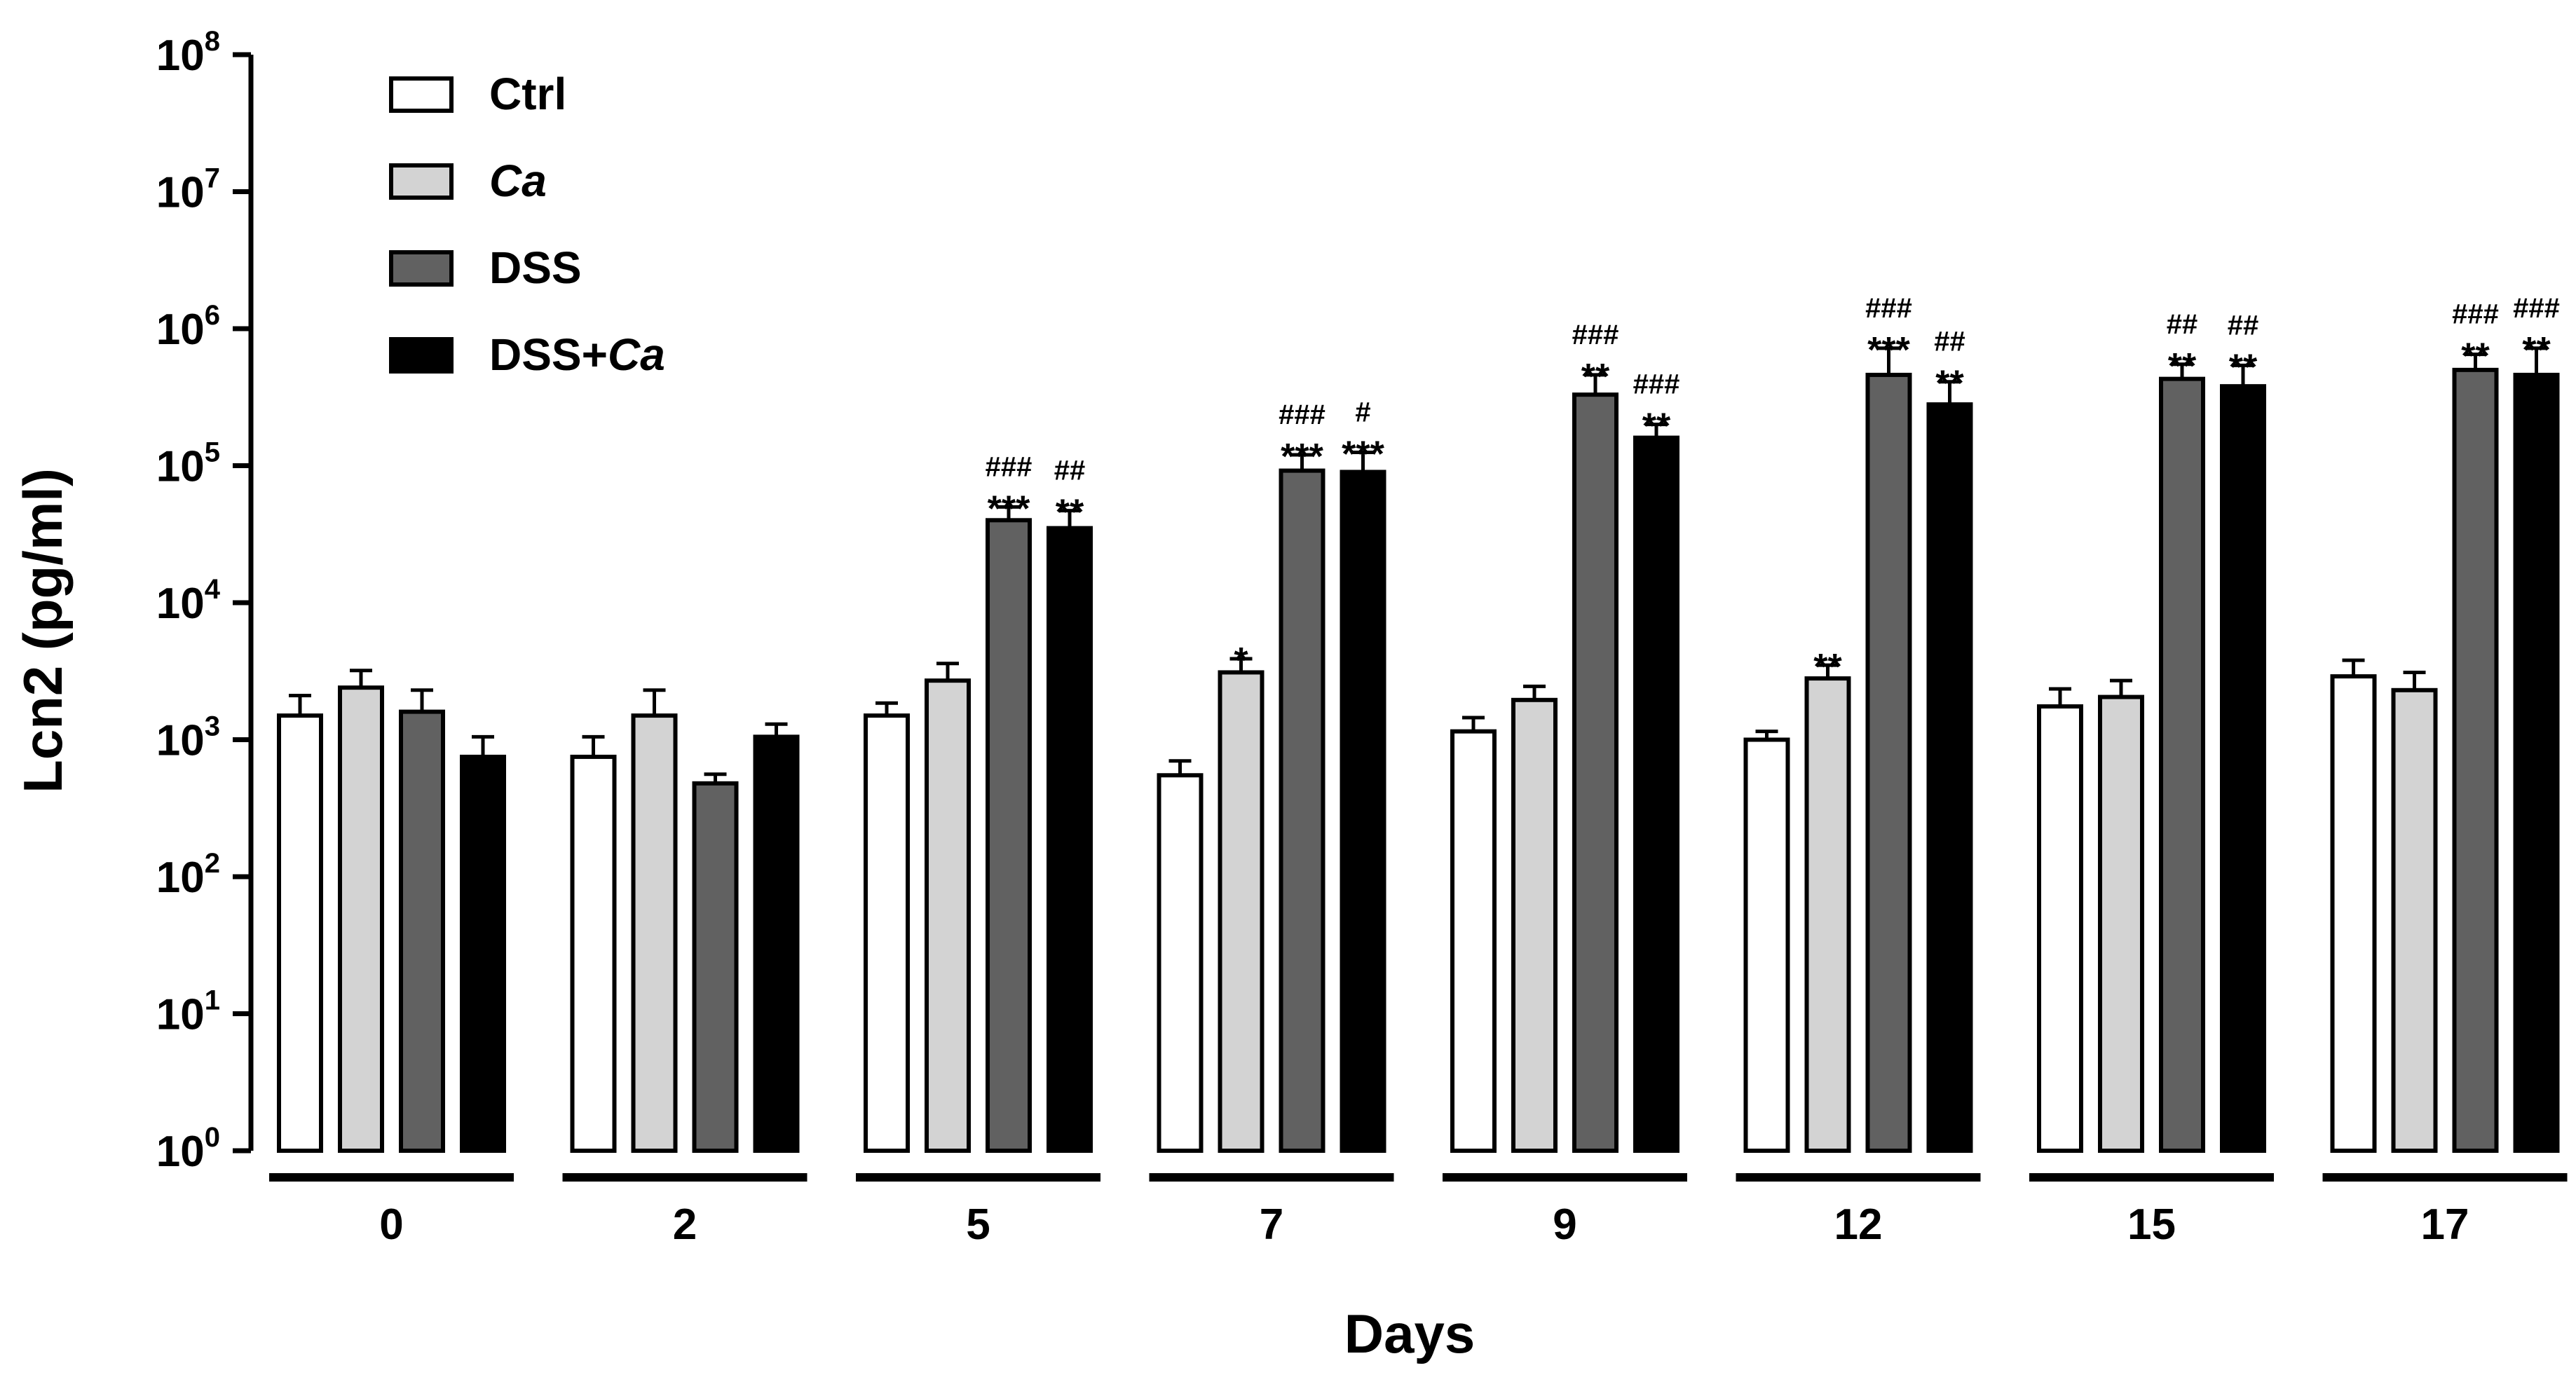  What do you see at coordinates (1271, 1224) in the screenshot?
I see `x-tick-label: 7` at bounding box center [1271, 1224].